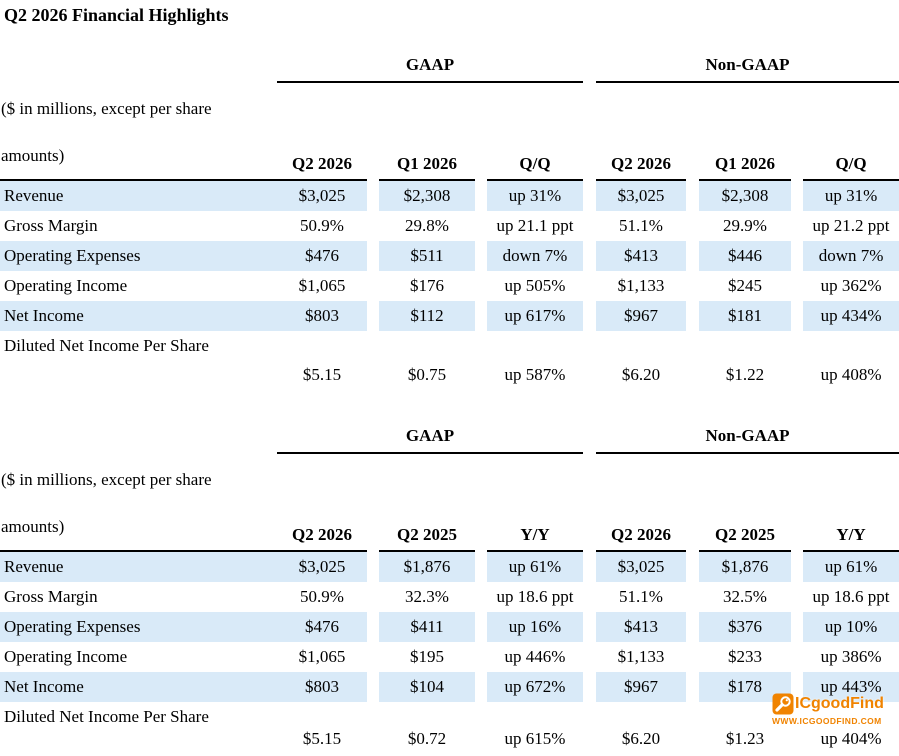 This screenshot has height=756, width=899. What do you see at coordinates (427, 503) in the screenshot?
I see `column-header: Q2 2025` at bounding box center [427, 503].